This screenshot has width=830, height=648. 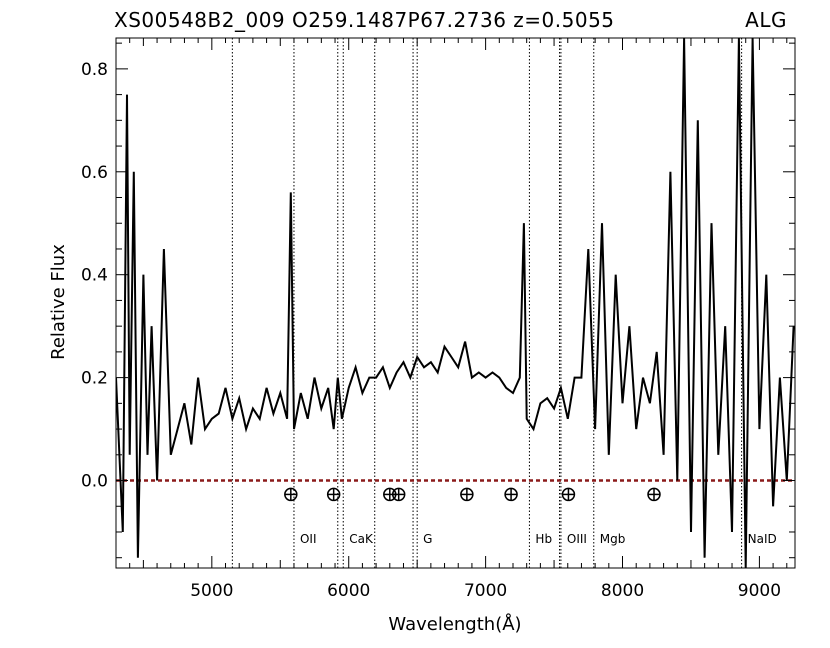 I want to click on y-tick-label: 0.8, so click(x=94, y=70).